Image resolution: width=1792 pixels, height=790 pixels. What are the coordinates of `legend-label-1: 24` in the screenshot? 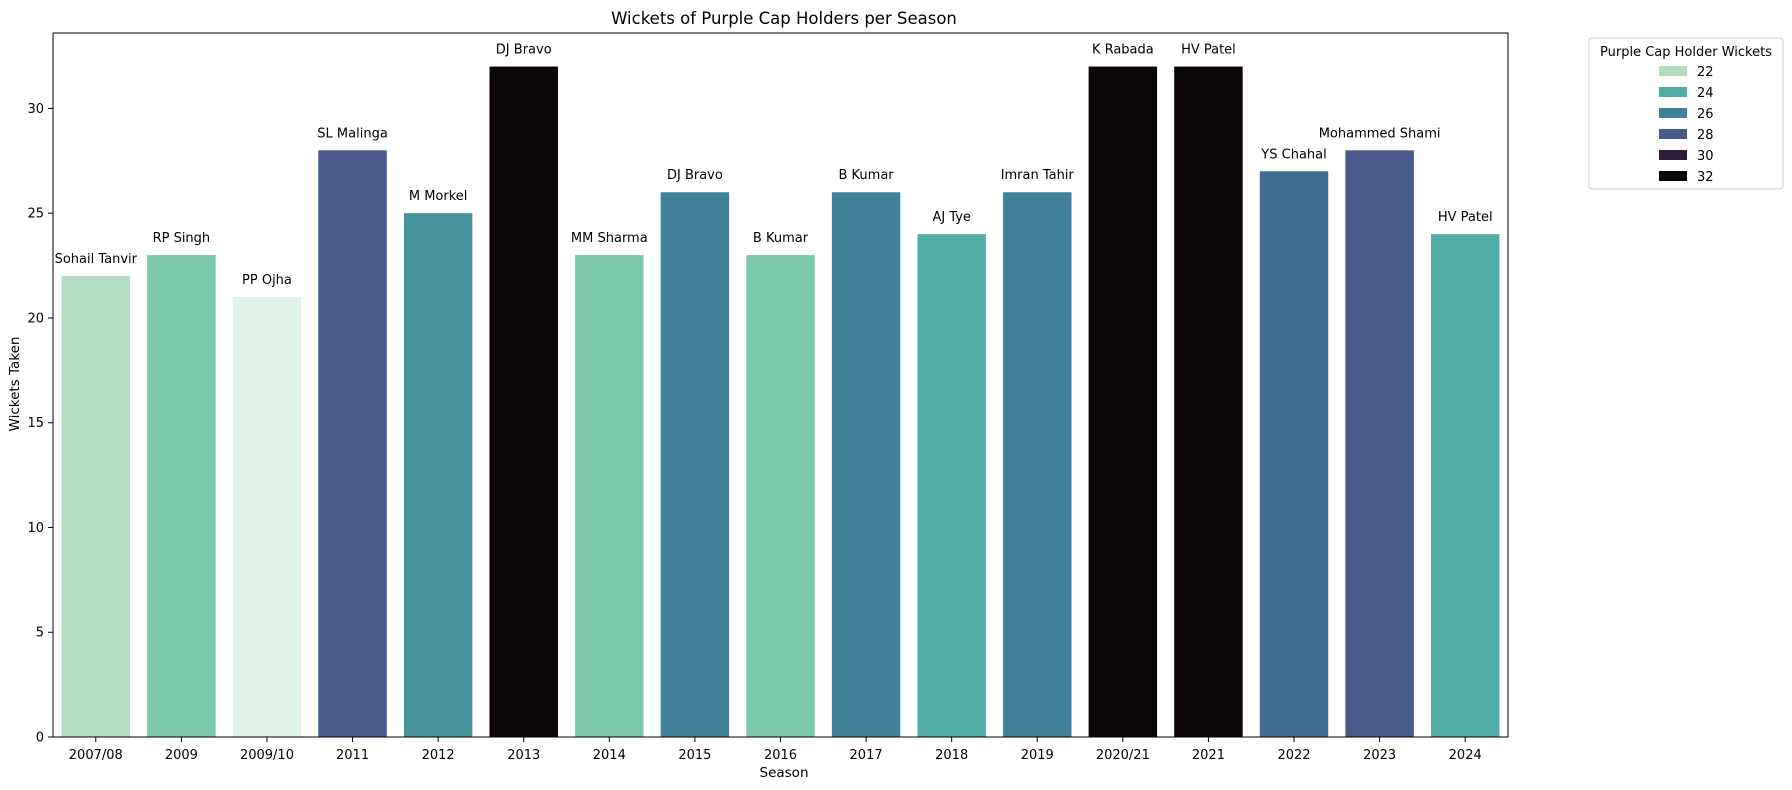 It's located at (1705, 93).